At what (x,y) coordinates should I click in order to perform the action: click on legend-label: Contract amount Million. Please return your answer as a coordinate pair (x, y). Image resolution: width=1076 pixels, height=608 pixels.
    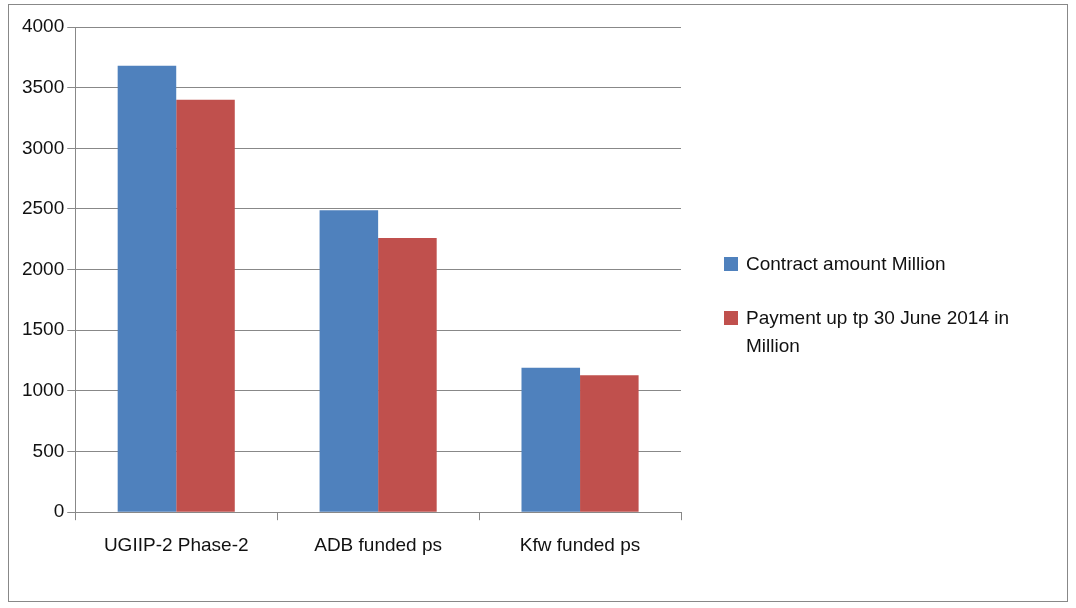
    Looking at the image, I should click on (846, 264).